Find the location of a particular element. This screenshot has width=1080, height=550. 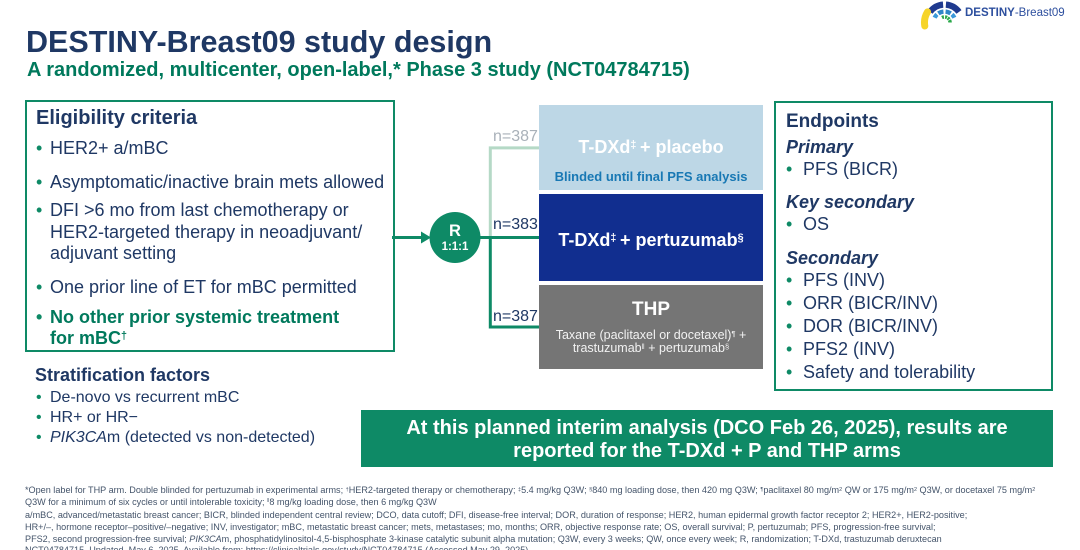

svg-text: R is located at coordinates (455, 231).